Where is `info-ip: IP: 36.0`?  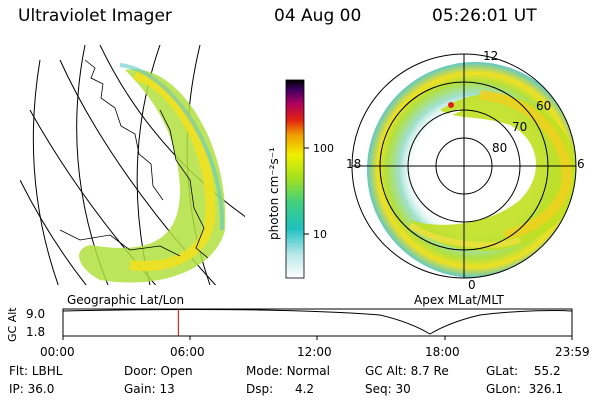 info-ip: IP: 36.0 is located at coordinates (32, 389).